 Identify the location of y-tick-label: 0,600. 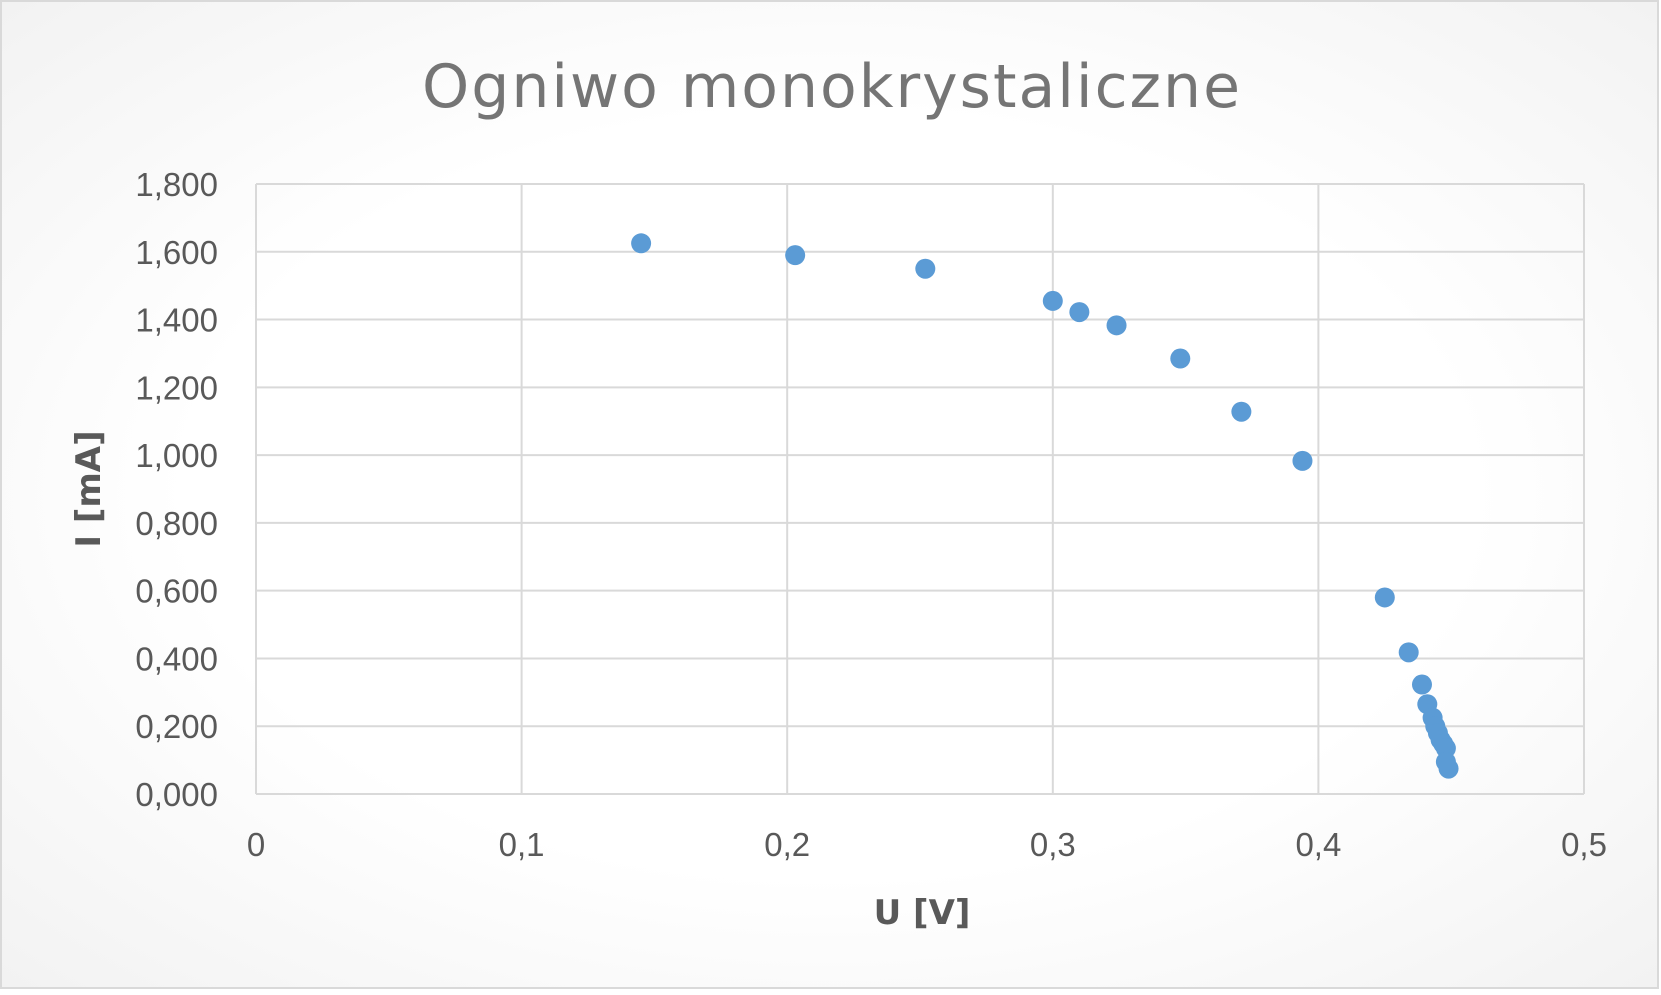
(176, 591).